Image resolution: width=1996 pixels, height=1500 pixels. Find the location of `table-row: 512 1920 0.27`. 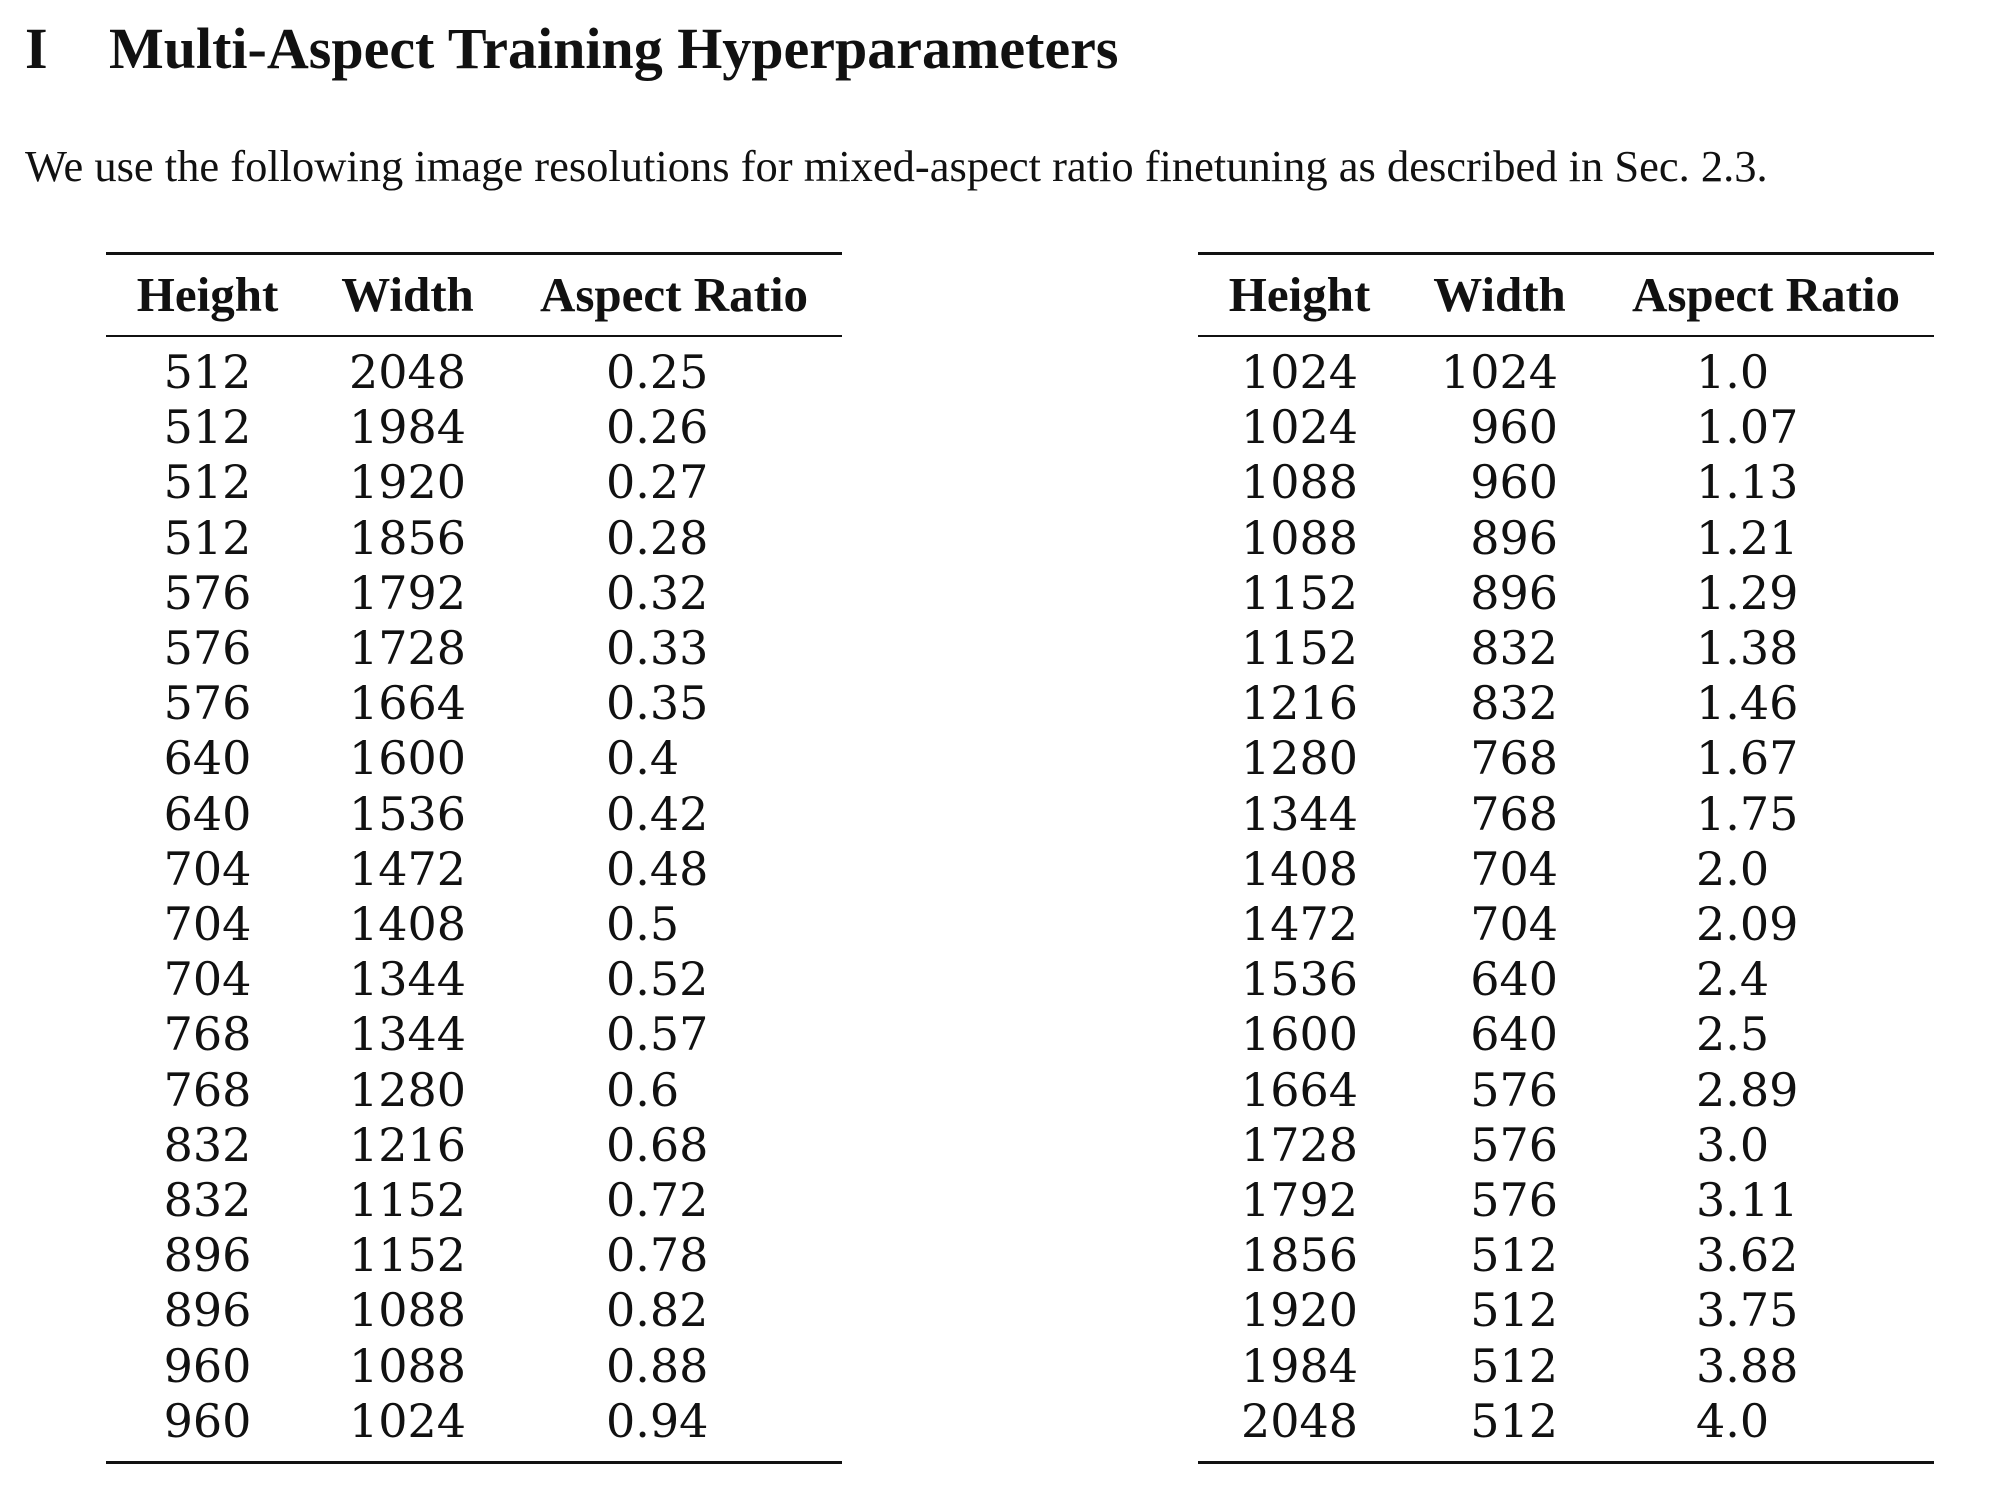

table-row: 512 1920 0.27 is located at coordinates (474, 482).